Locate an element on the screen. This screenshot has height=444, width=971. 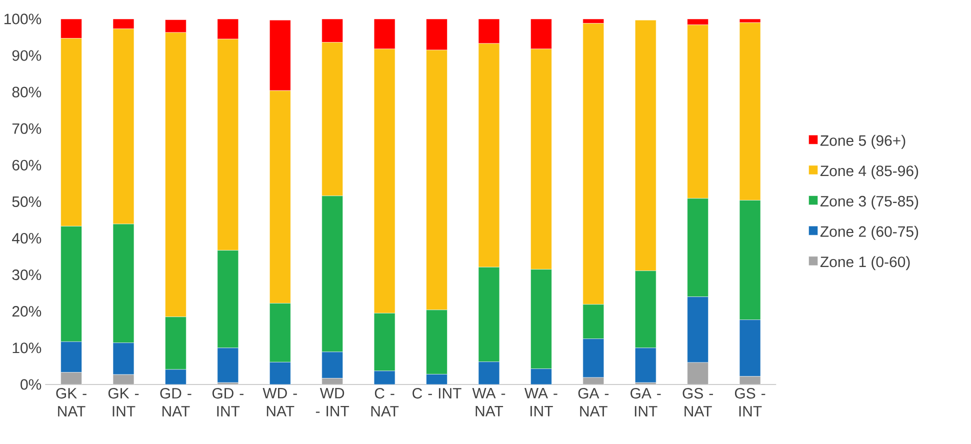
x-tick-label: GK - NAT is located at coordinates (71, 402).